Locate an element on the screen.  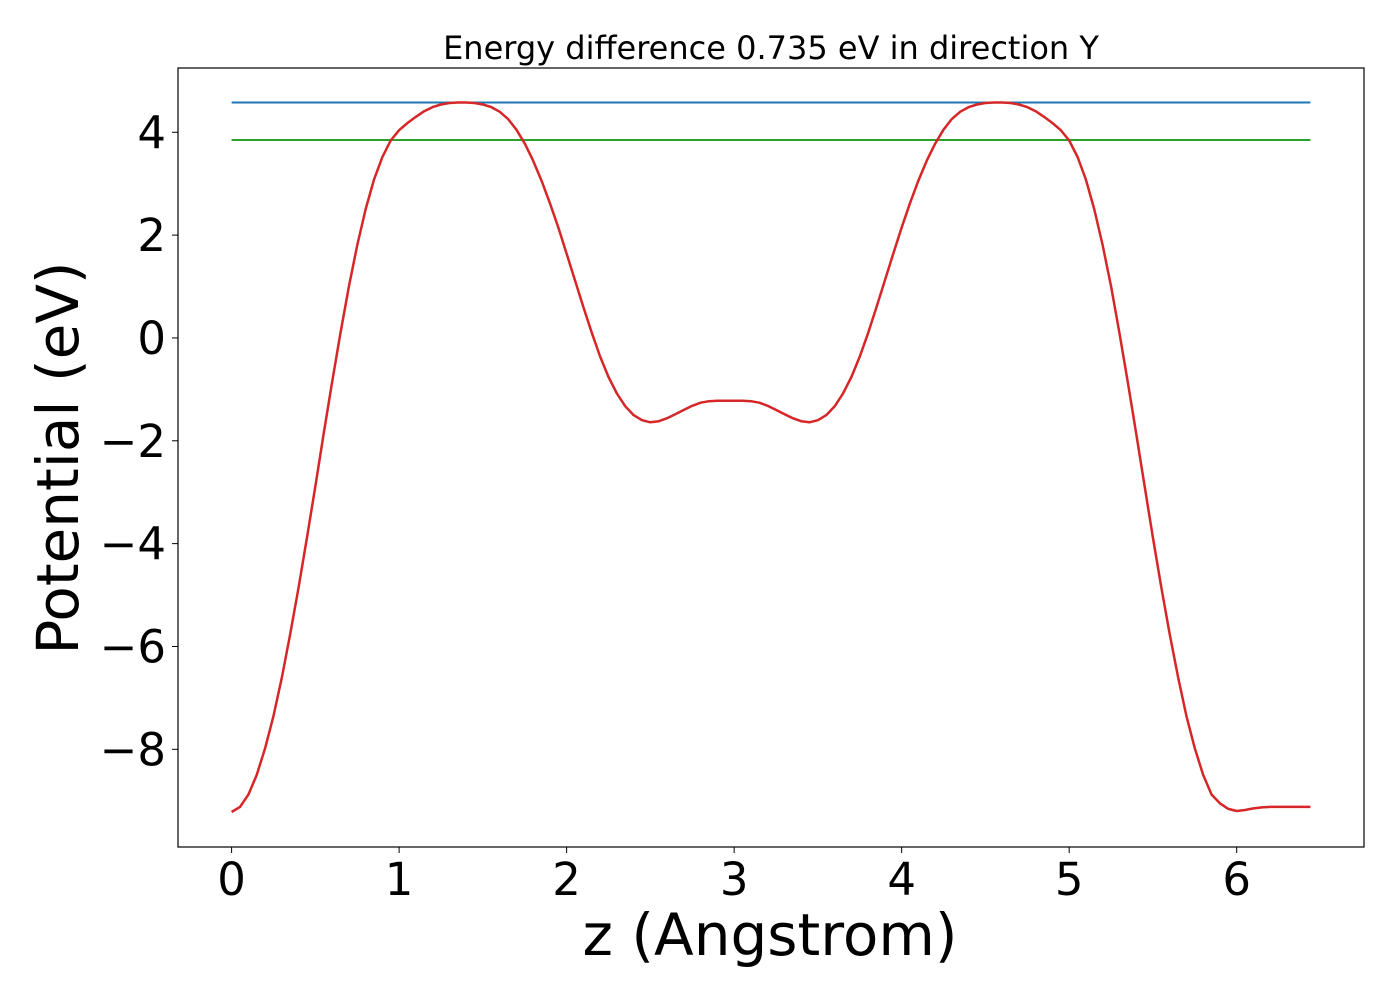
x-tick-label: 4 is located at coordinates (901, 879).